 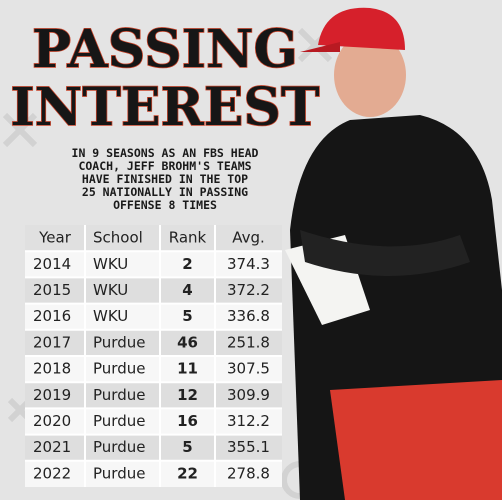 What do you see at coordinates (248, 447) in the screenshot?
I see `table-cell: 355.1` at bounding box center [248, 447].